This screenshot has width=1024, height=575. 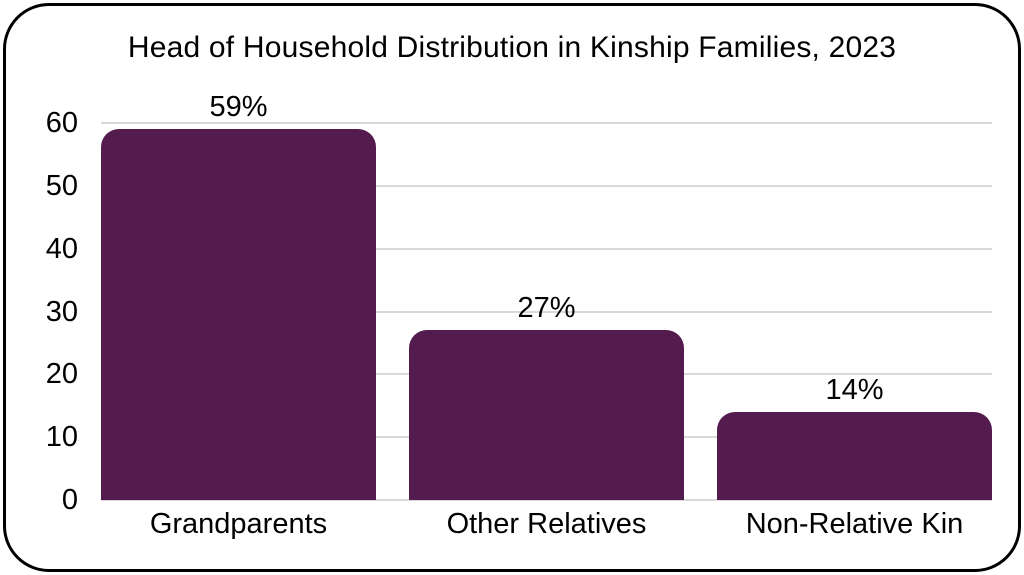 What do you see at coordinates (61, 374) in the screenshot?
I see `y-tick-label-20: 20` at bounding box center [61, 374].